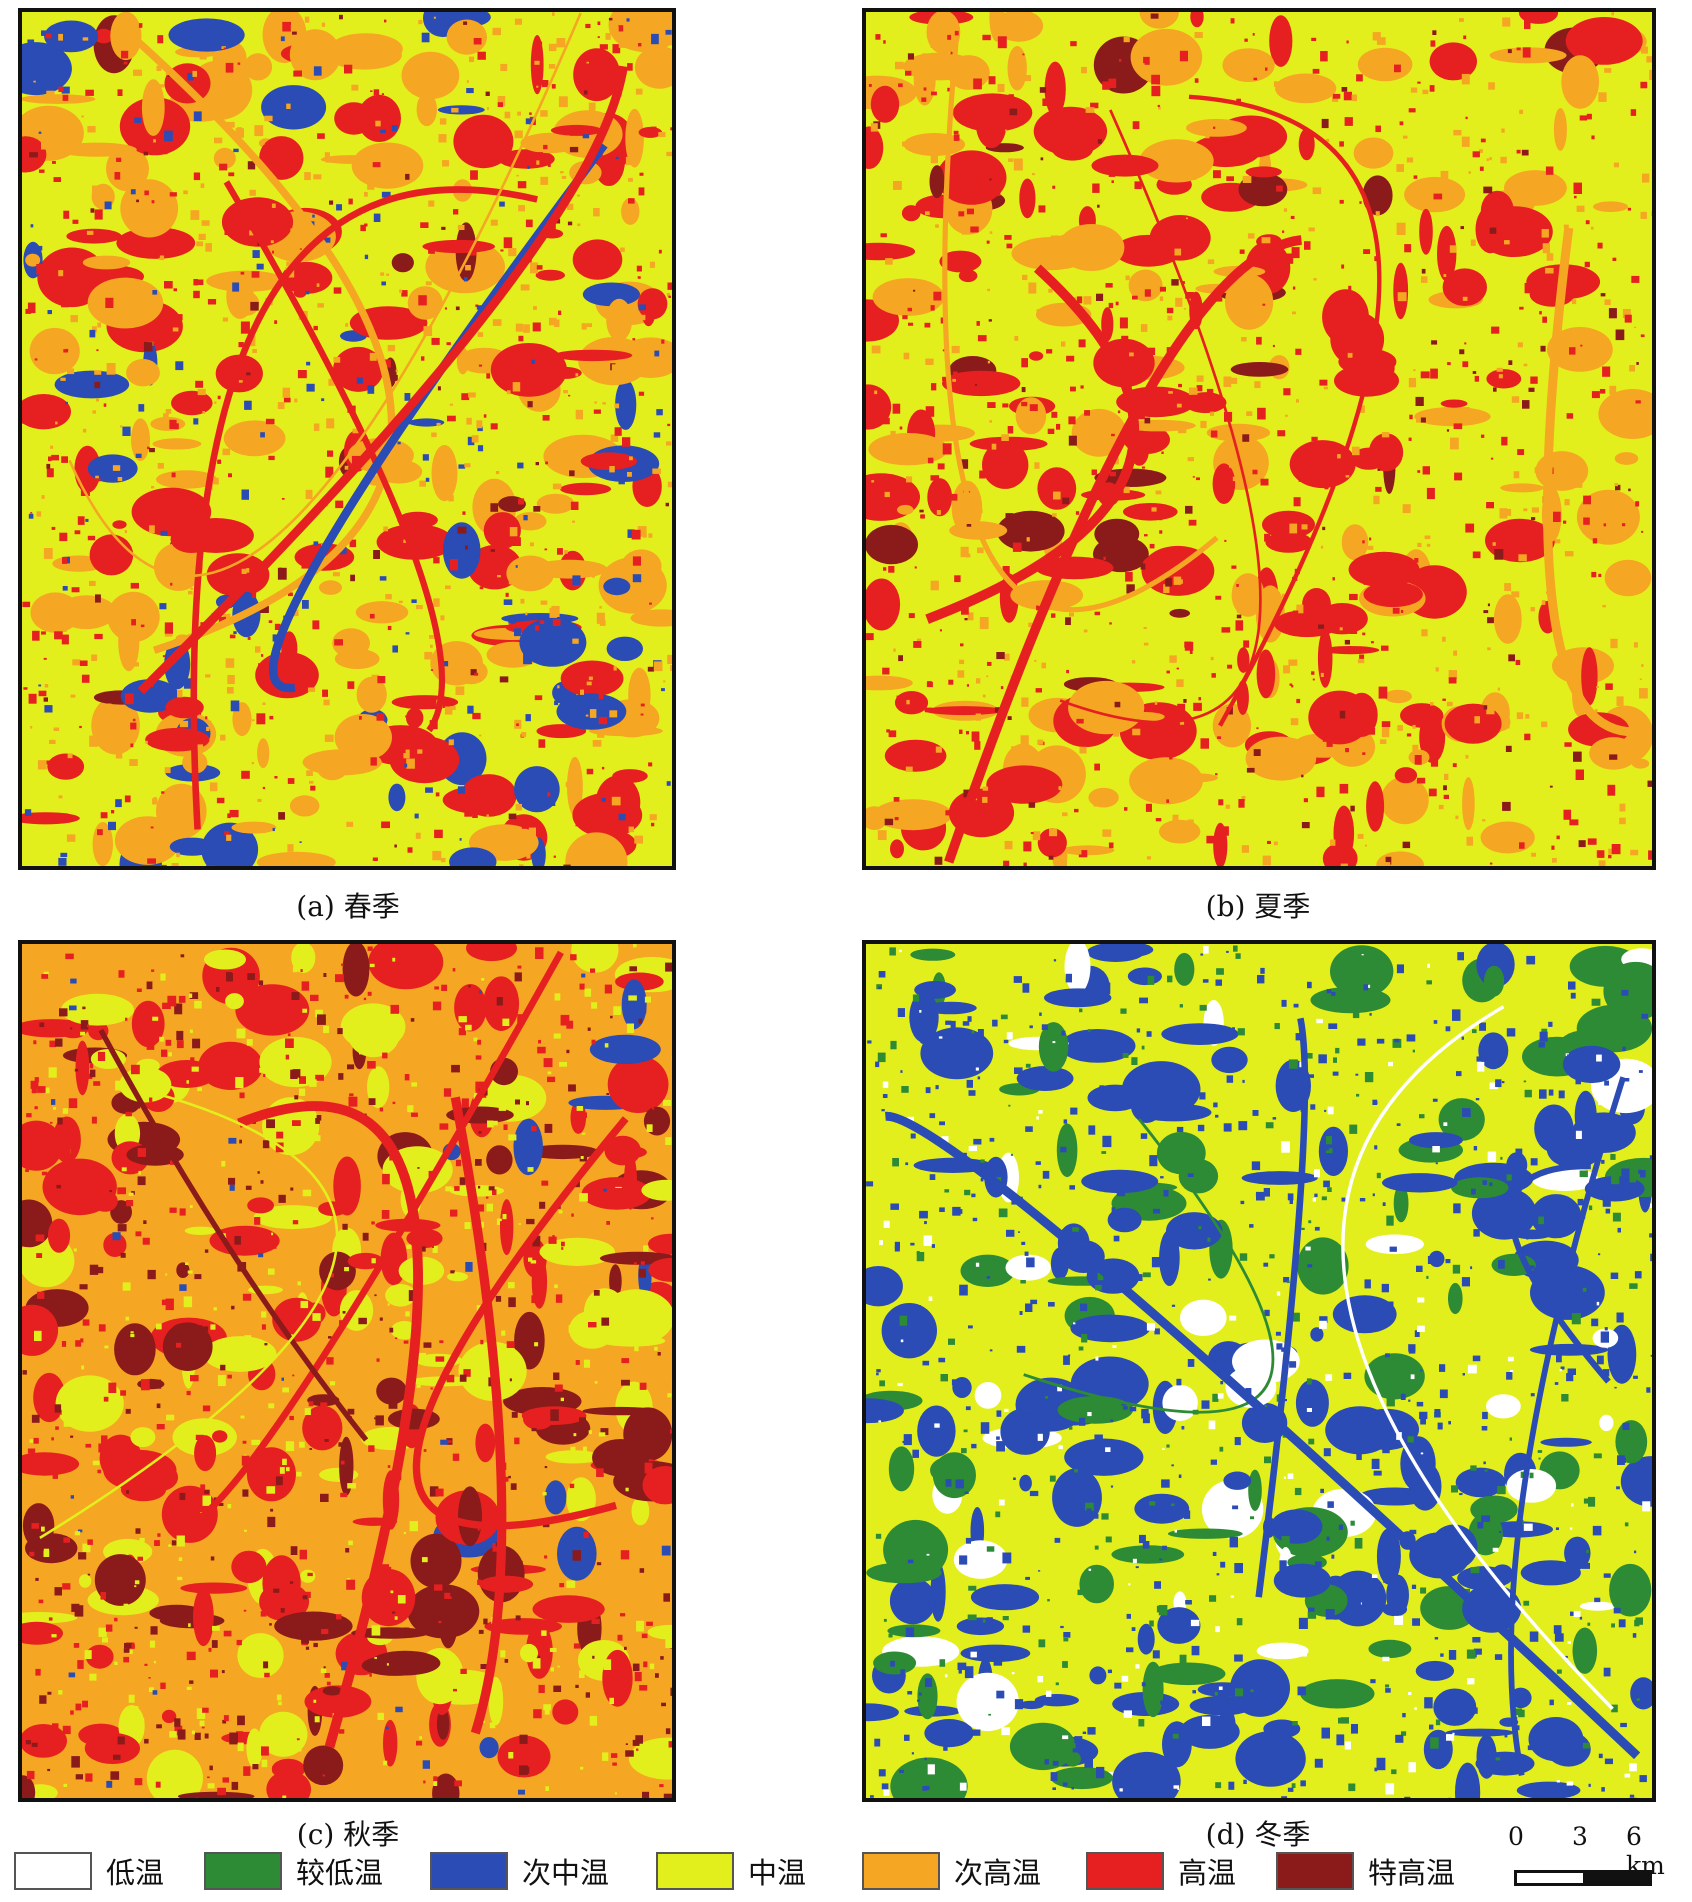 Image resolution: width=1692 pixels, height=1902 pixels. Describe the element at coordinates (233, 1235) in the screenshot. I see `linear-feature` at that location.